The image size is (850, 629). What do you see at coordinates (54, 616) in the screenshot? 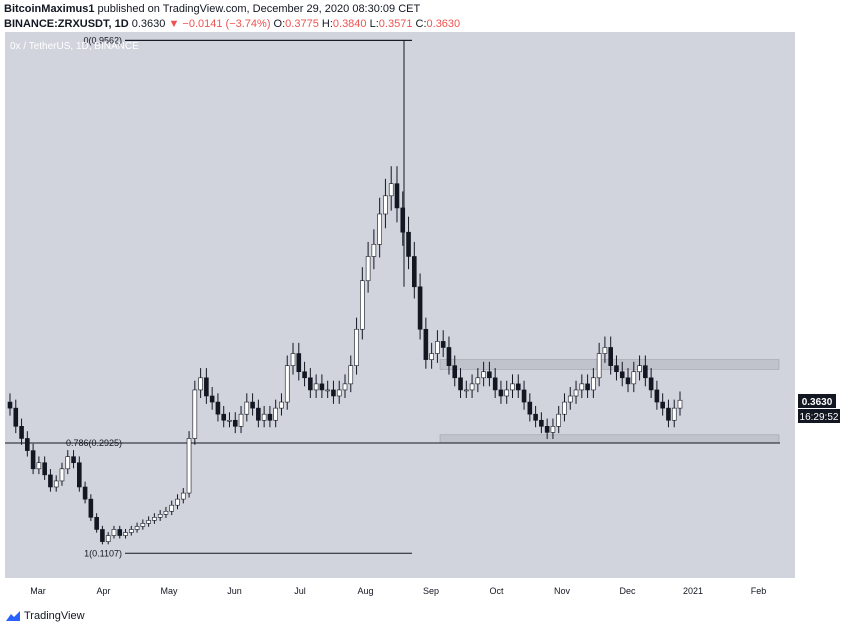
I see `footer-brand: TradingView` at bounding box center [54, 616].